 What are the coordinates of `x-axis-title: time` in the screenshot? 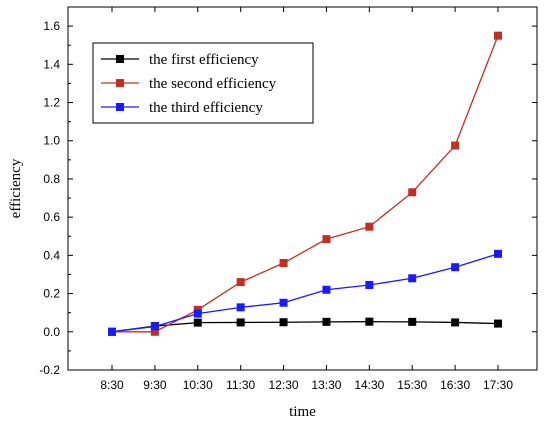 It's located at (302, 412).